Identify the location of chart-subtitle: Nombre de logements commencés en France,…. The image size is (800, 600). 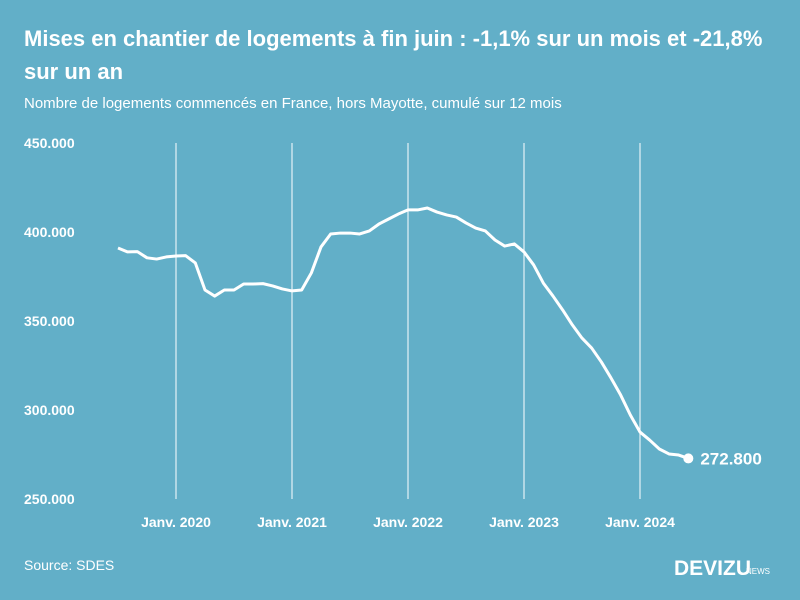
(293, 103).